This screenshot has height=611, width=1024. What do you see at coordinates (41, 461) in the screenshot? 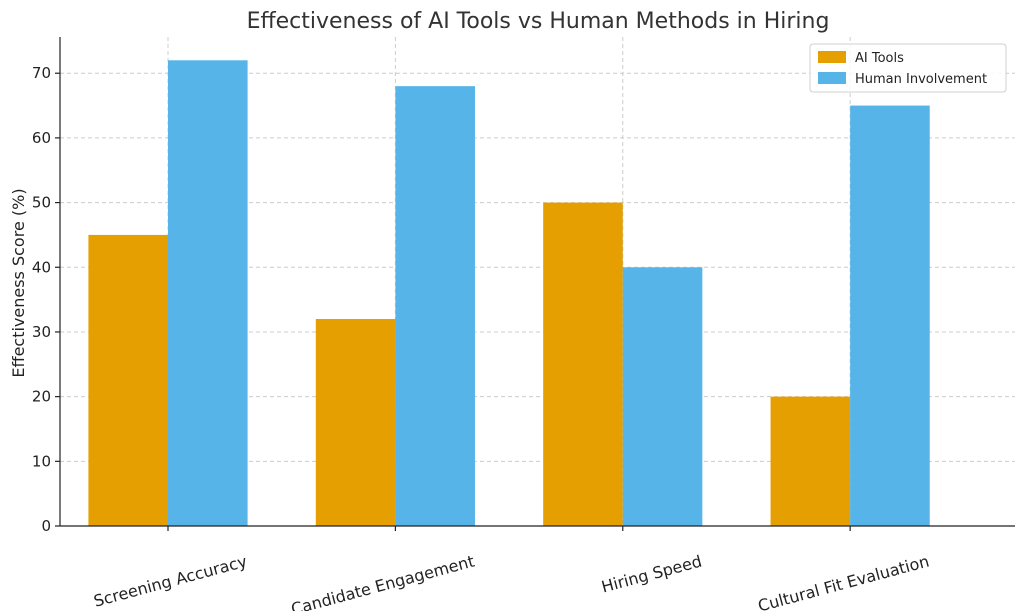
I see `y-tick-label: 10` at bounding box center [41, 461].